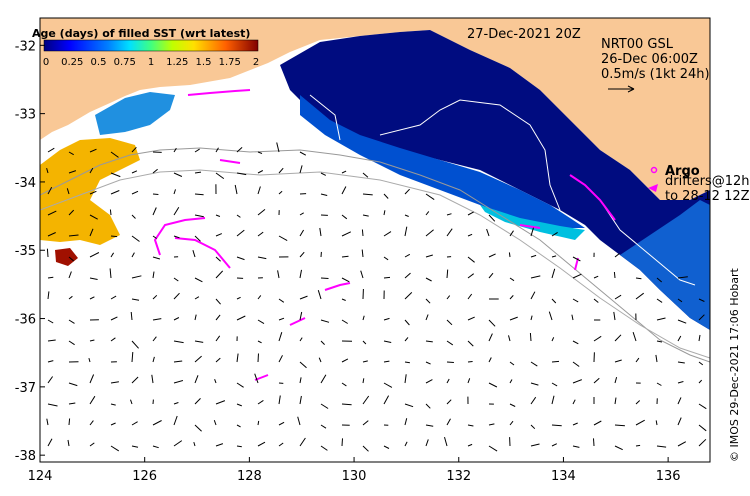 This screenshot has width=750, height=496. Describe the element at coordinates (66, 257) in the screenshot. I see `sst-red-patch` at that location.